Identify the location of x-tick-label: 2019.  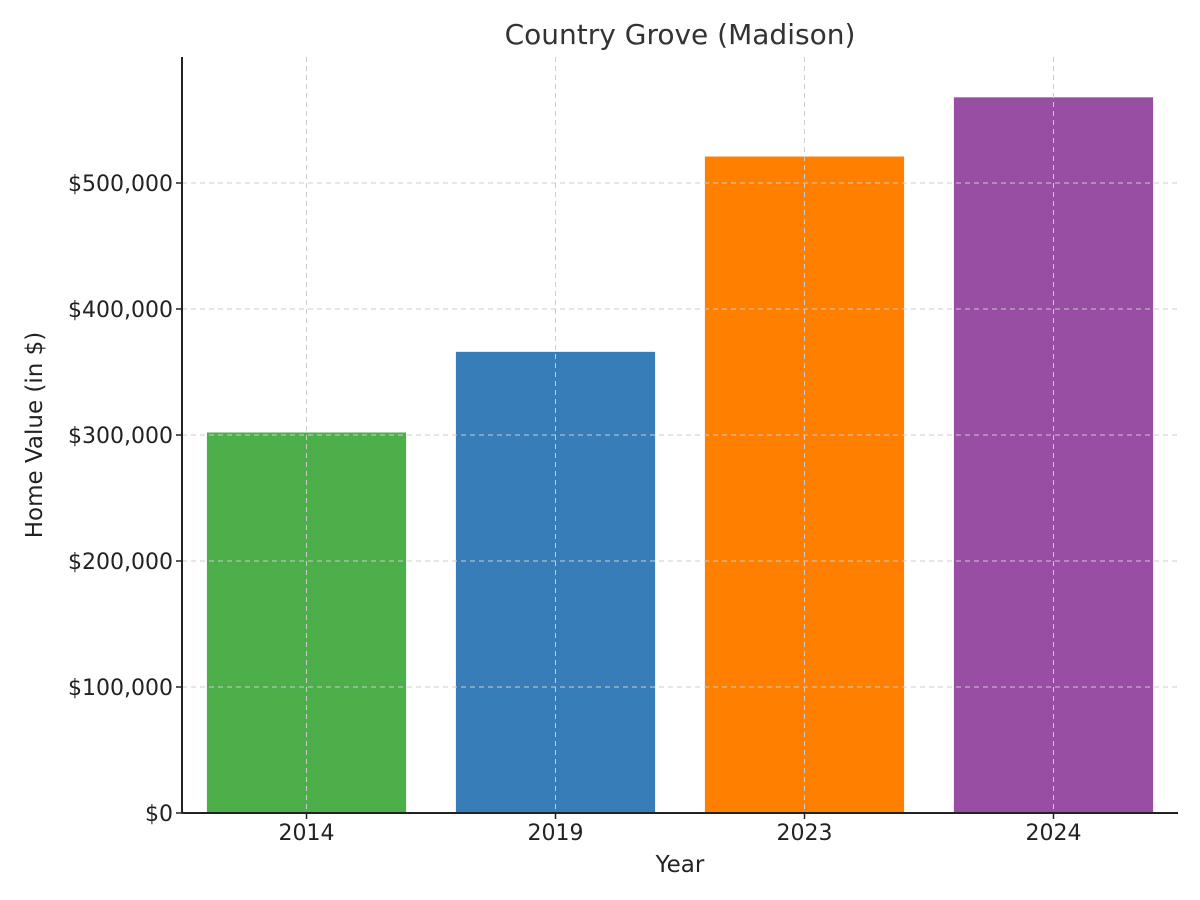
(556, 833).